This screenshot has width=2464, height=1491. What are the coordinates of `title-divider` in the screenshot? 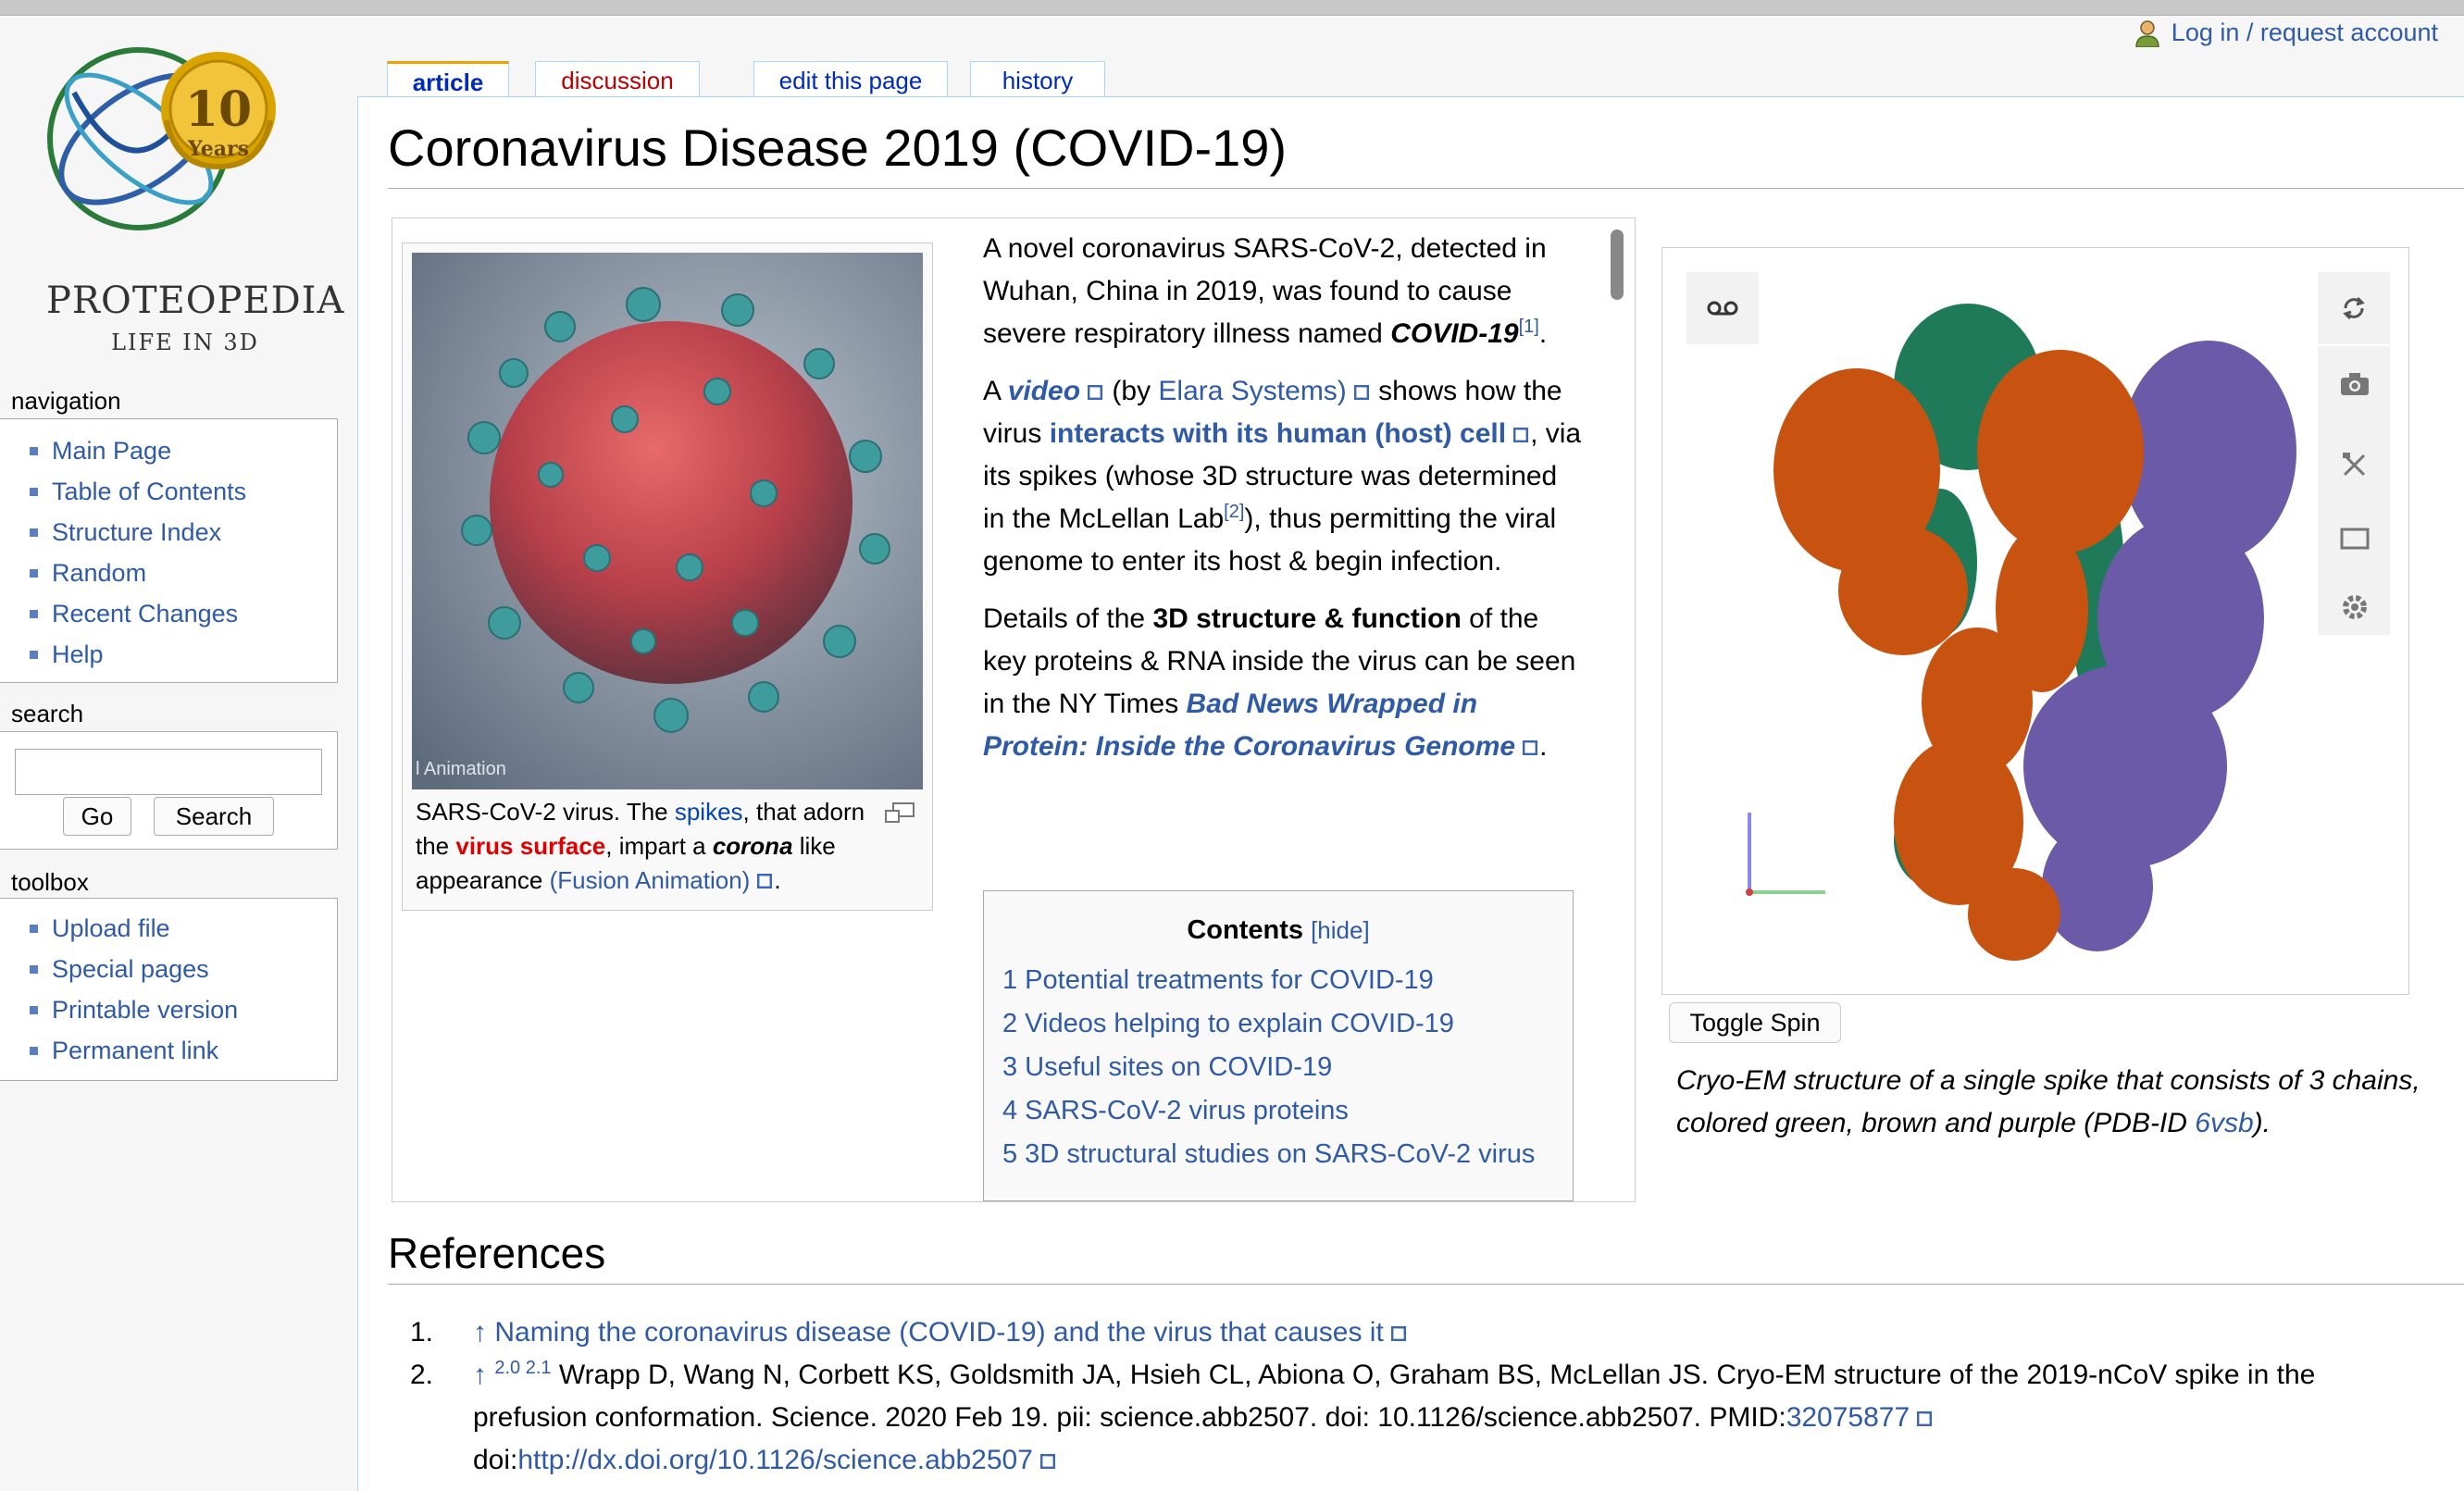 It's located at (1426, 189).